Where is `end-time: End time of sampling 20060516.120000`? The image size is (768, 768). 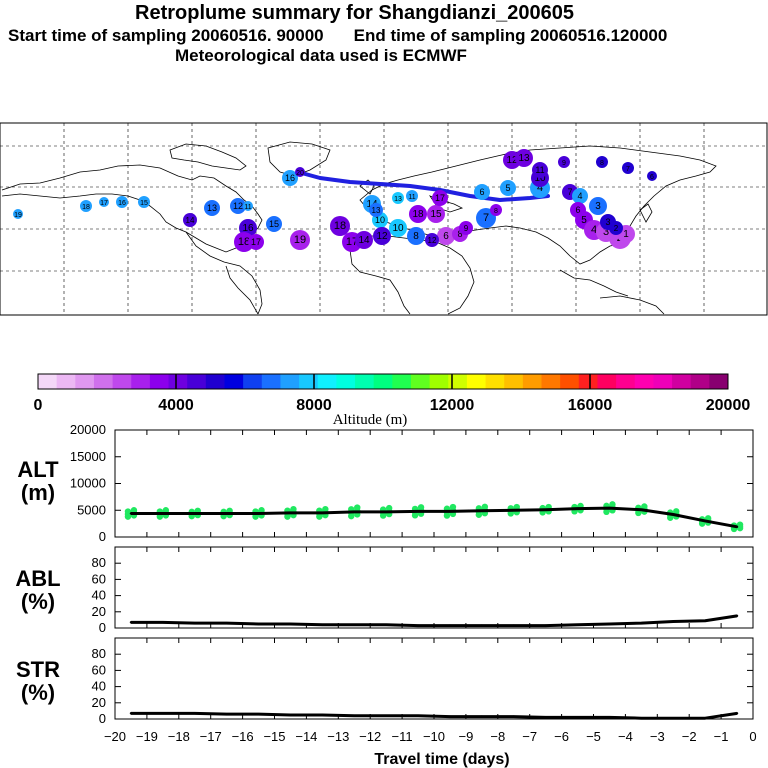
end-time: End time of sampling 20060516.120000 is located at coordinates (510, 35).